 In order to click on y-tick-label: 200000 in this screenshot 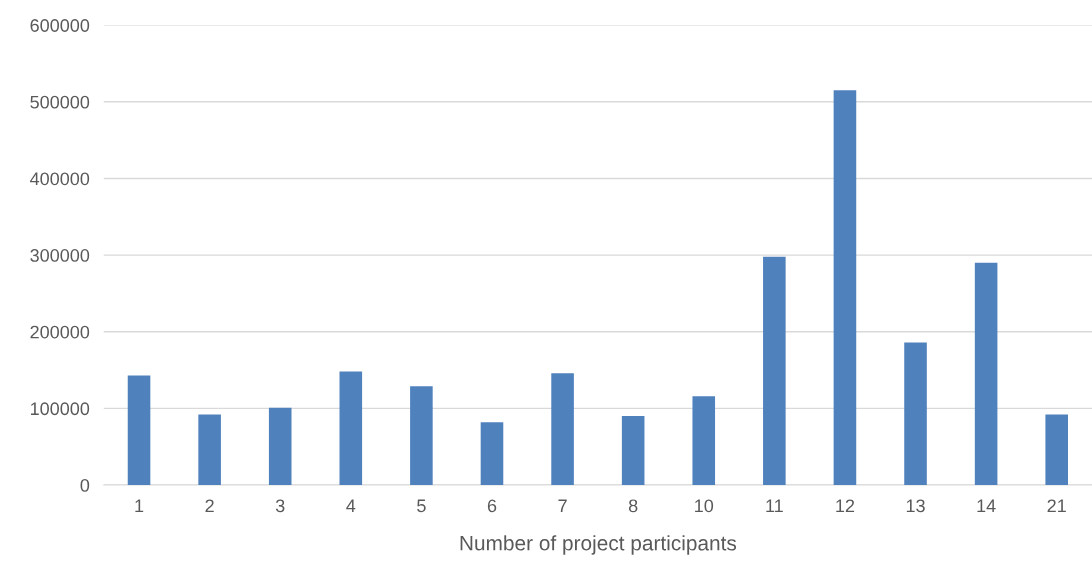, I will do `click(60, 332)`.